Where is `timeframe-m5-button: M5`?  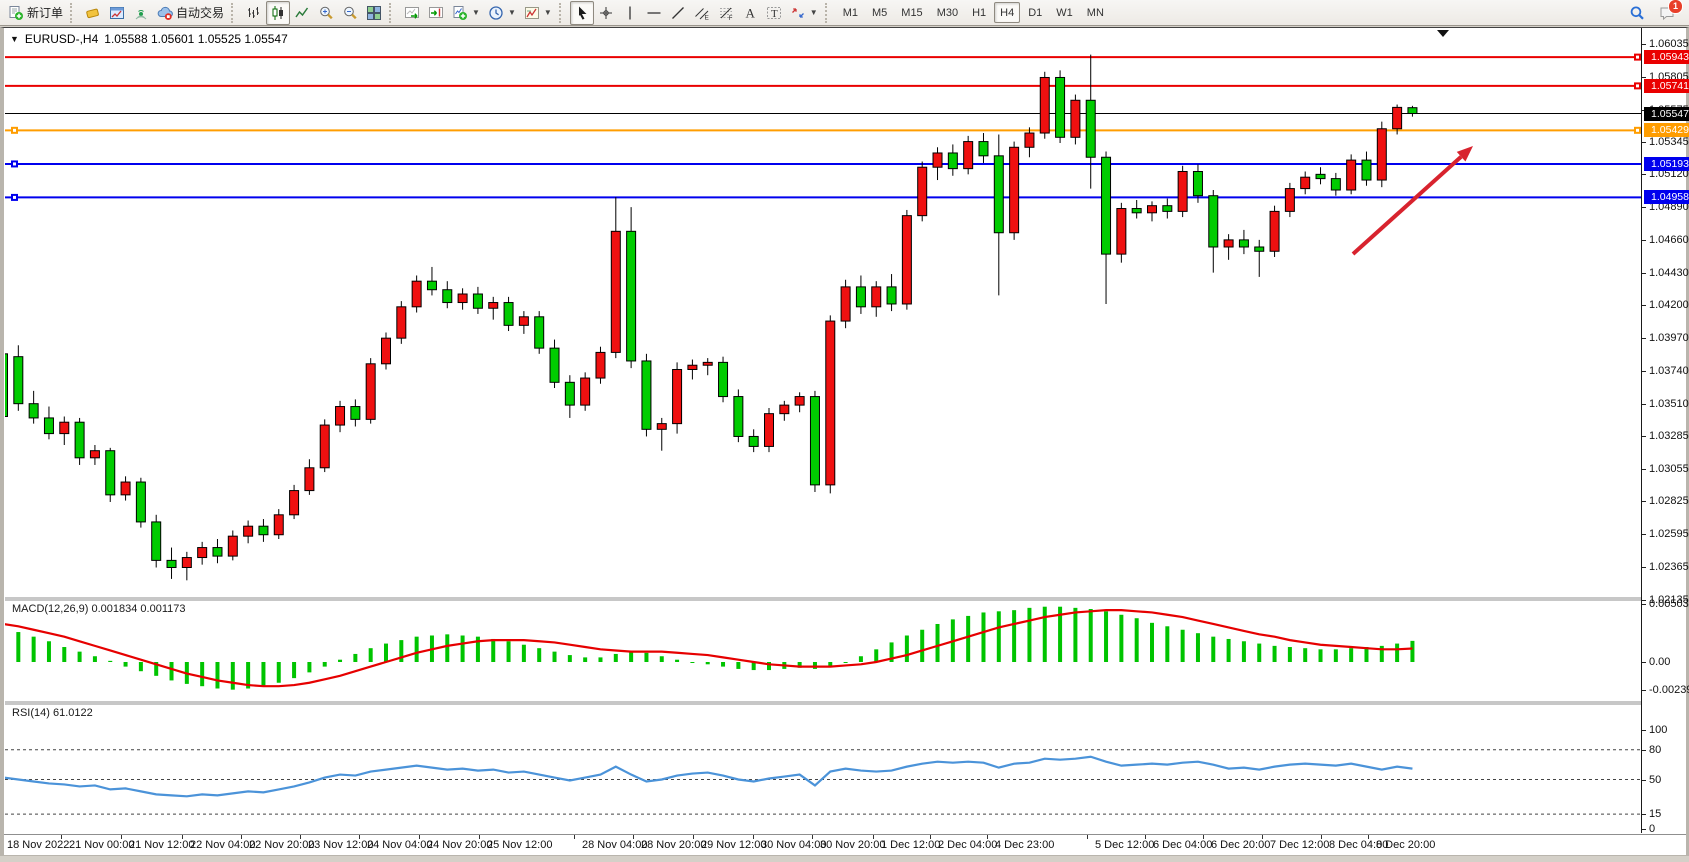 timeframe-m5-button: M5 is located at coordinates (880, 12).